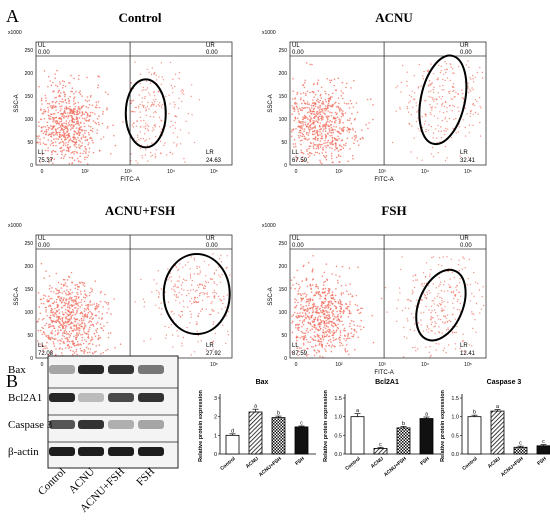 The image size is (550, 526). Describe the element at coordinates (387, 112) in the screenshot. I see `flow-dots` at that location.